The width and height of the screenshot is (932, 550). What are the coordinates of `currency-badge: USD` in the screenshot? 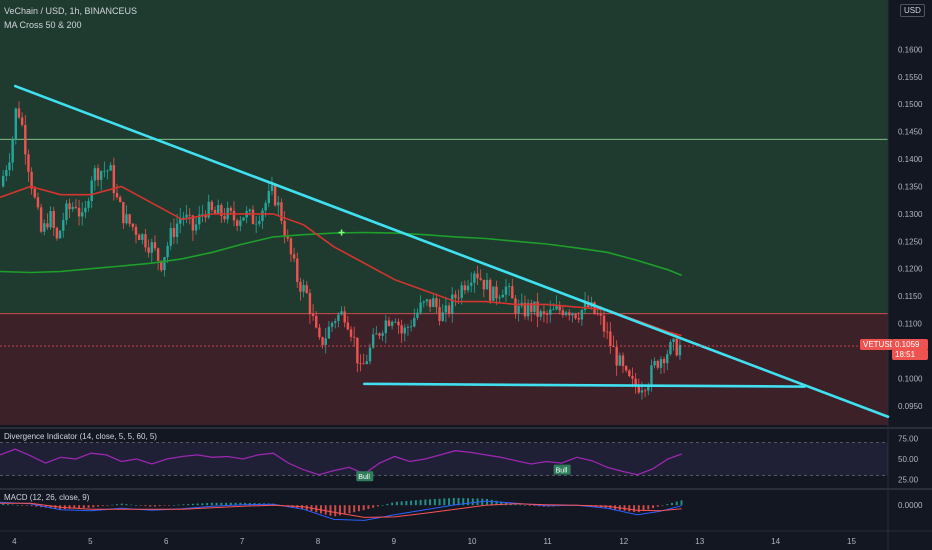 It's located at (912, 10).